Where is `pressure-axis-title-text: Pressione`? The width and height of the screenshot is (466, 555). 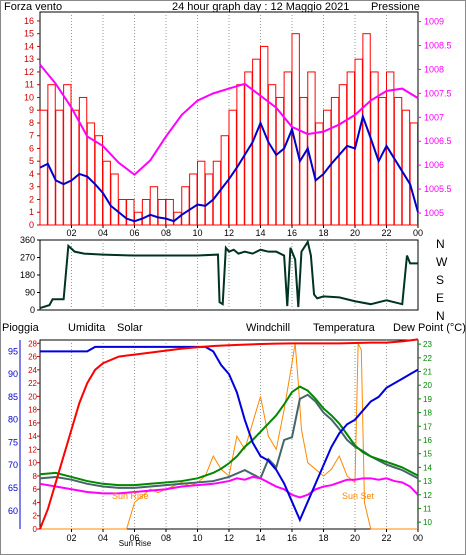
pressure-axis-title-text: Pressione is located at coordinates (395, 7).